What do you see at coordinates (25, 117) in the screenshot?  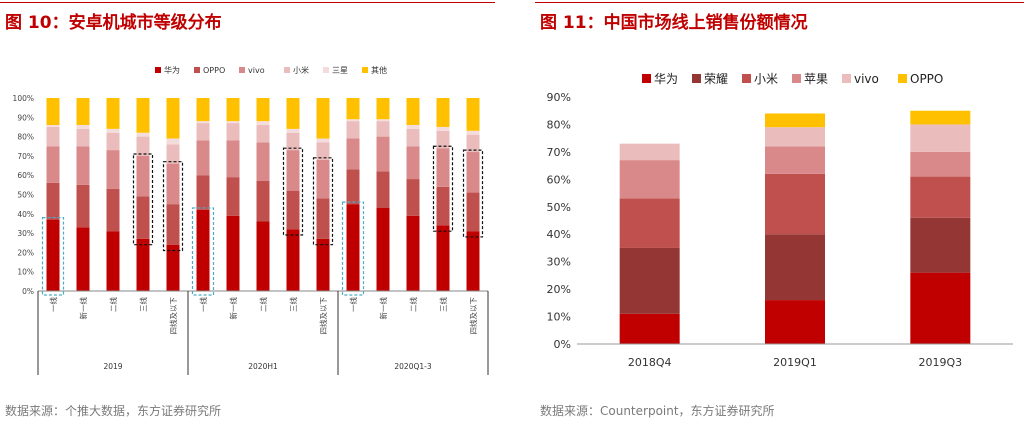 I see `y-tick-label: 90%` at bounding box center [25, 117].